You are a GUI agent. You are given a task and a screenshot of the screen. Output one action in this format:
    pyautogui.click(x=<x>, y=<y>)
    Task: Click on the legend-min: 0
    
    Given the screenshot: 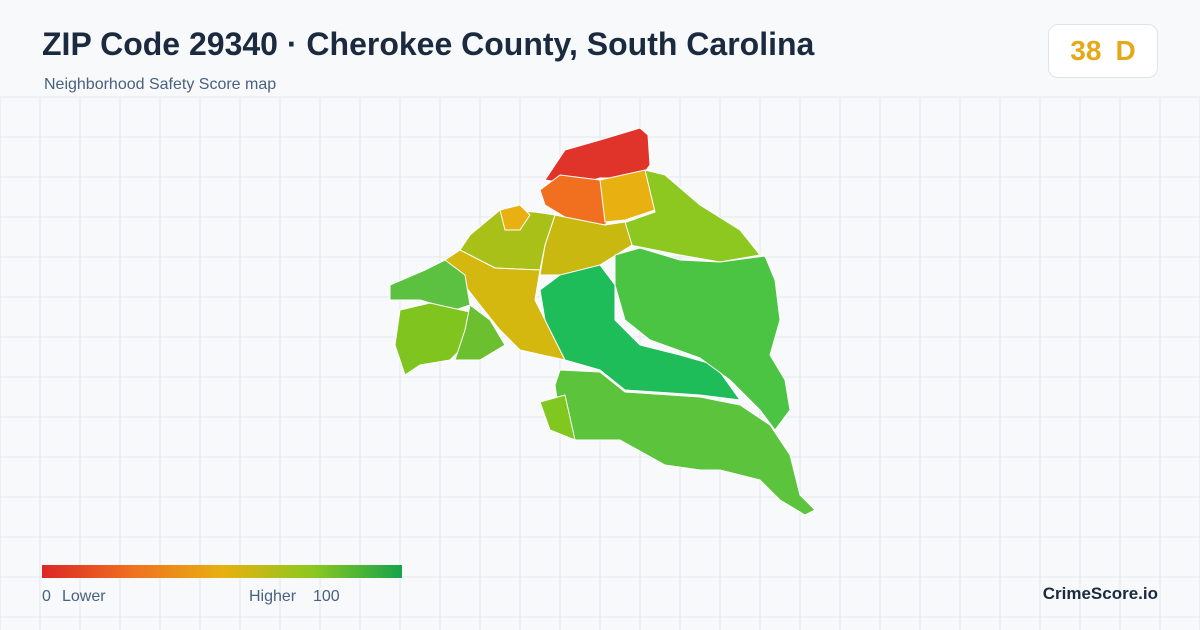 What is the action you would take?
    pyautogui.click(x=46, y=596)
    